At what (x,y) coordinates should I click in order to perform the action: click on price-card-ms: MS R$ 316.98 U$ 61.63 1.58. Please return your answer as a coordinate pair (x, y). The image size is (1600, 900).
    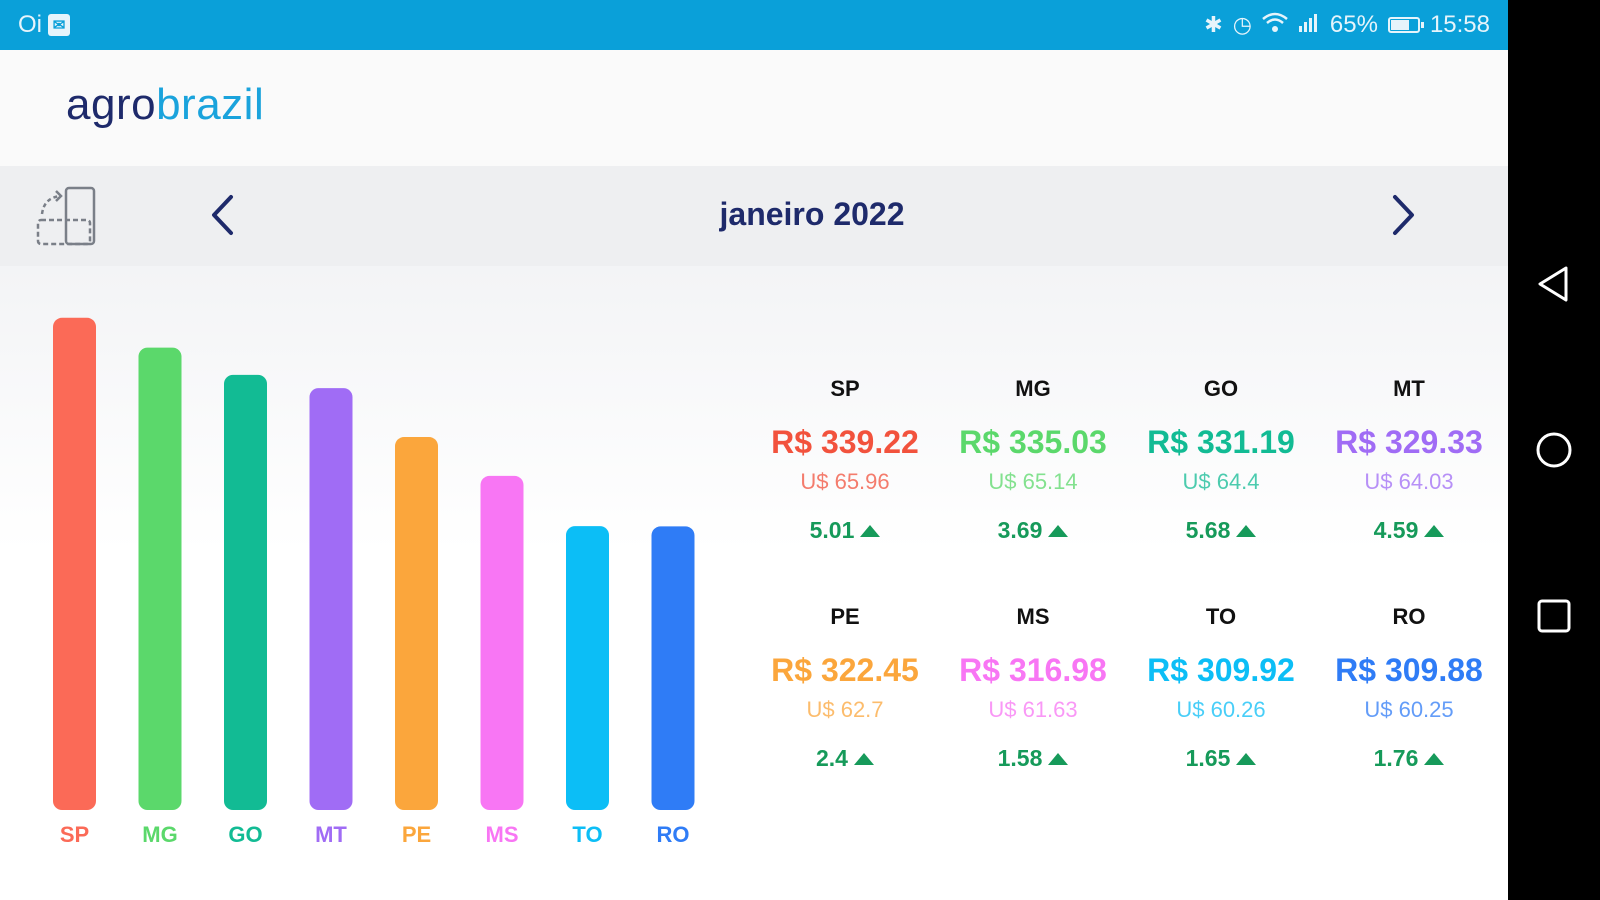
    Looking at the image, I should click on (1033, 688).